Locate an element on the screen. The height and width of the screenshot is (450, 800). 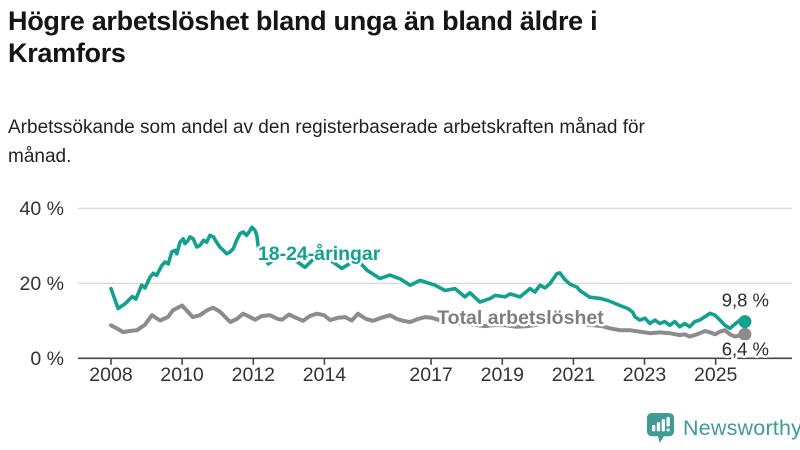
newsworthy-logo-text: Newsworthy is located at coordinates (741, 427).